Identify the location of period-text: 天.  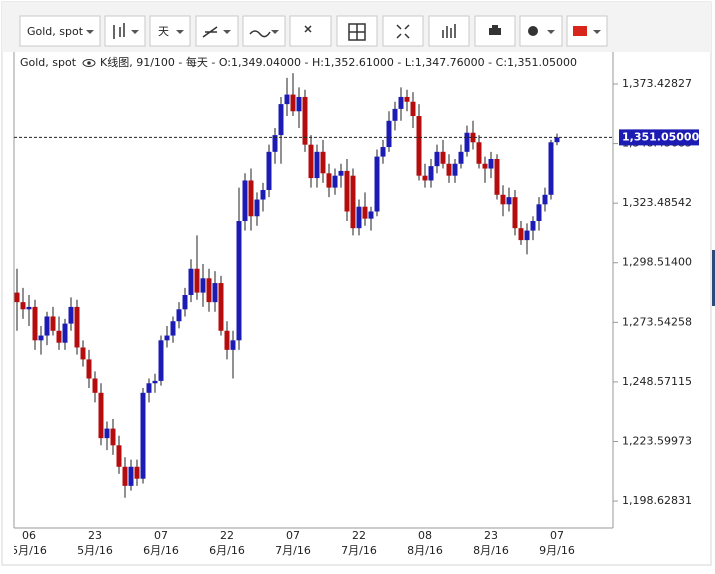
(163, 31).